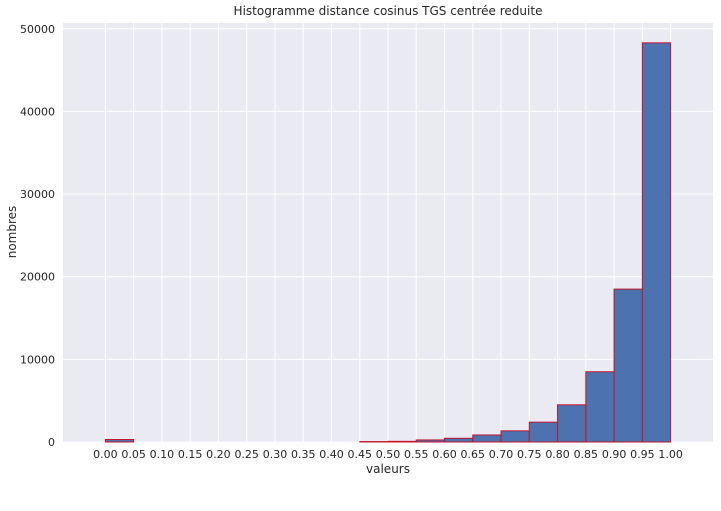 The image size is (721, 511). I want to click on y-tick-label: 10000, so click(37, 359).